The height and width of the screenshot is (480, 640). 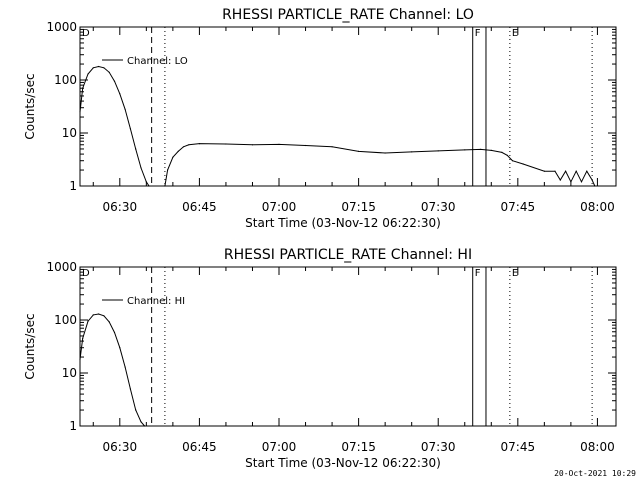 I want to click on chart-title: RHESSI PARTICLE_RATE Channel: LO, so click(x=348, y=15).